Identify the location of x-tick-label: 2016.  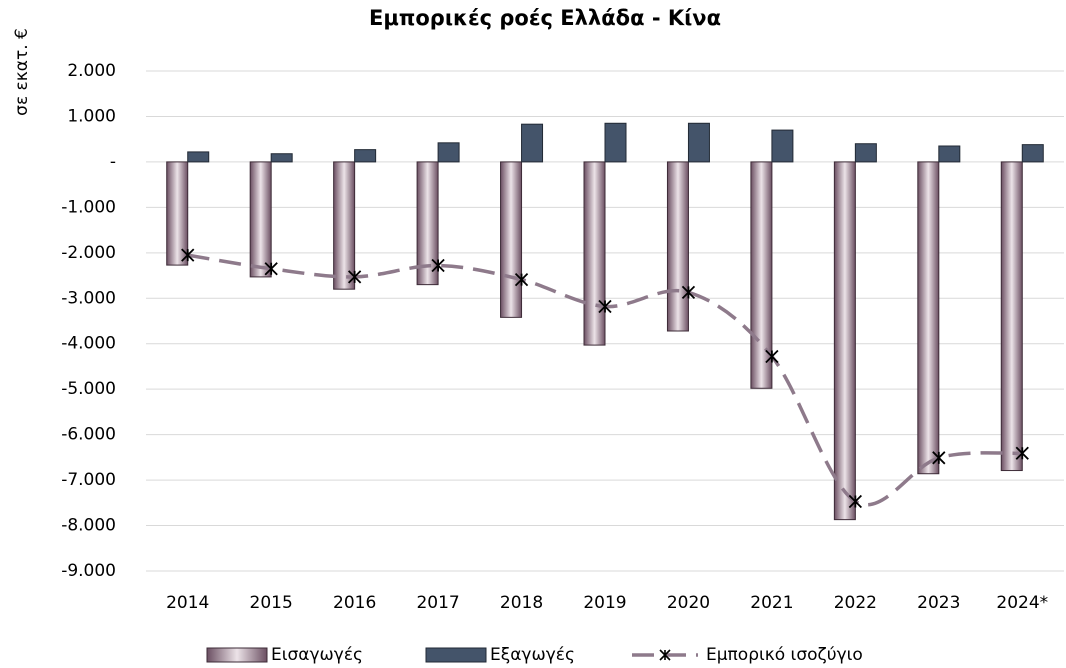
(354, 603).